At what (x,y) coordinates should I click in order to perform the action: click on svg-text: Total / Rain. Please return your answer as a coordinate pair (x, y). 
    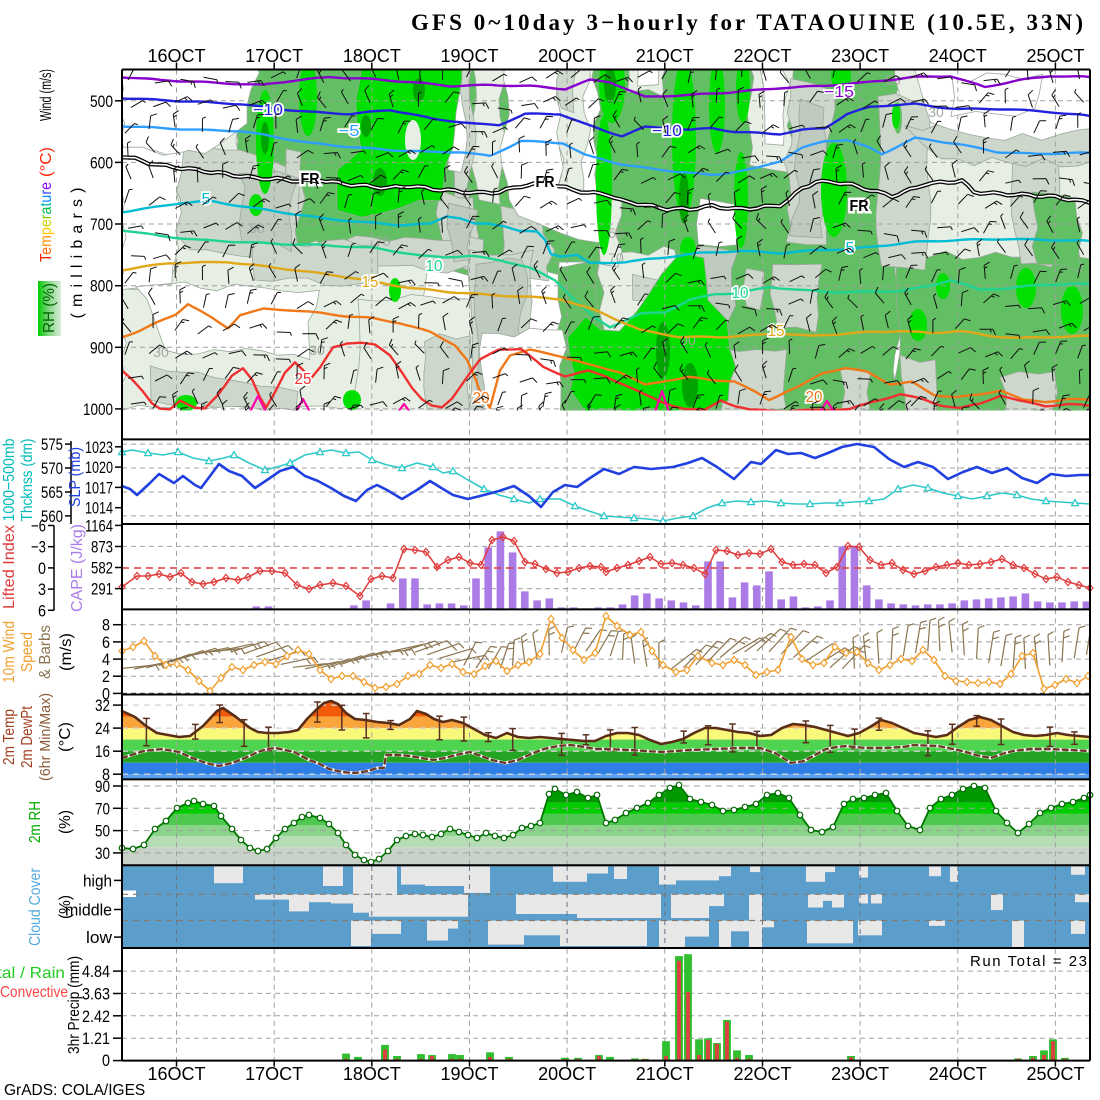
    Looking at the image, I should click on (32, 973).